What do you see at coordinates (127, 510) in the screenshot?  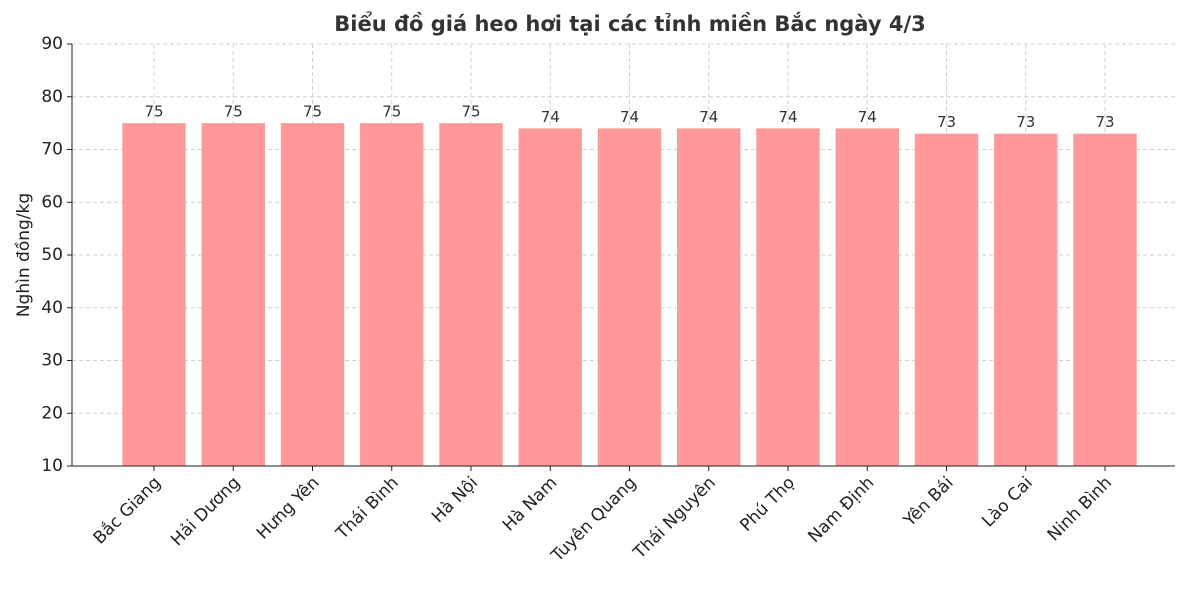 I see `x-tick-label: Bắc Giang` at bounding box center [127, 510].